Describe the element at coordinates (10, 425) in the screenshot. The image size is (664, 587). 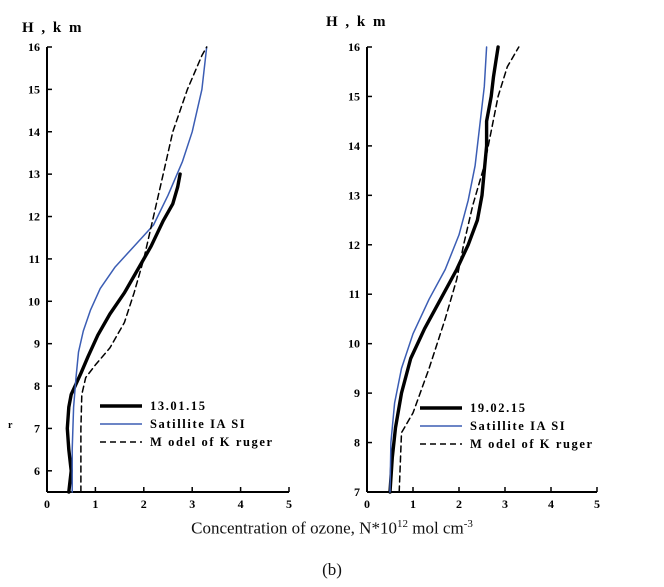
I see `extra-label-r: r` at that location.